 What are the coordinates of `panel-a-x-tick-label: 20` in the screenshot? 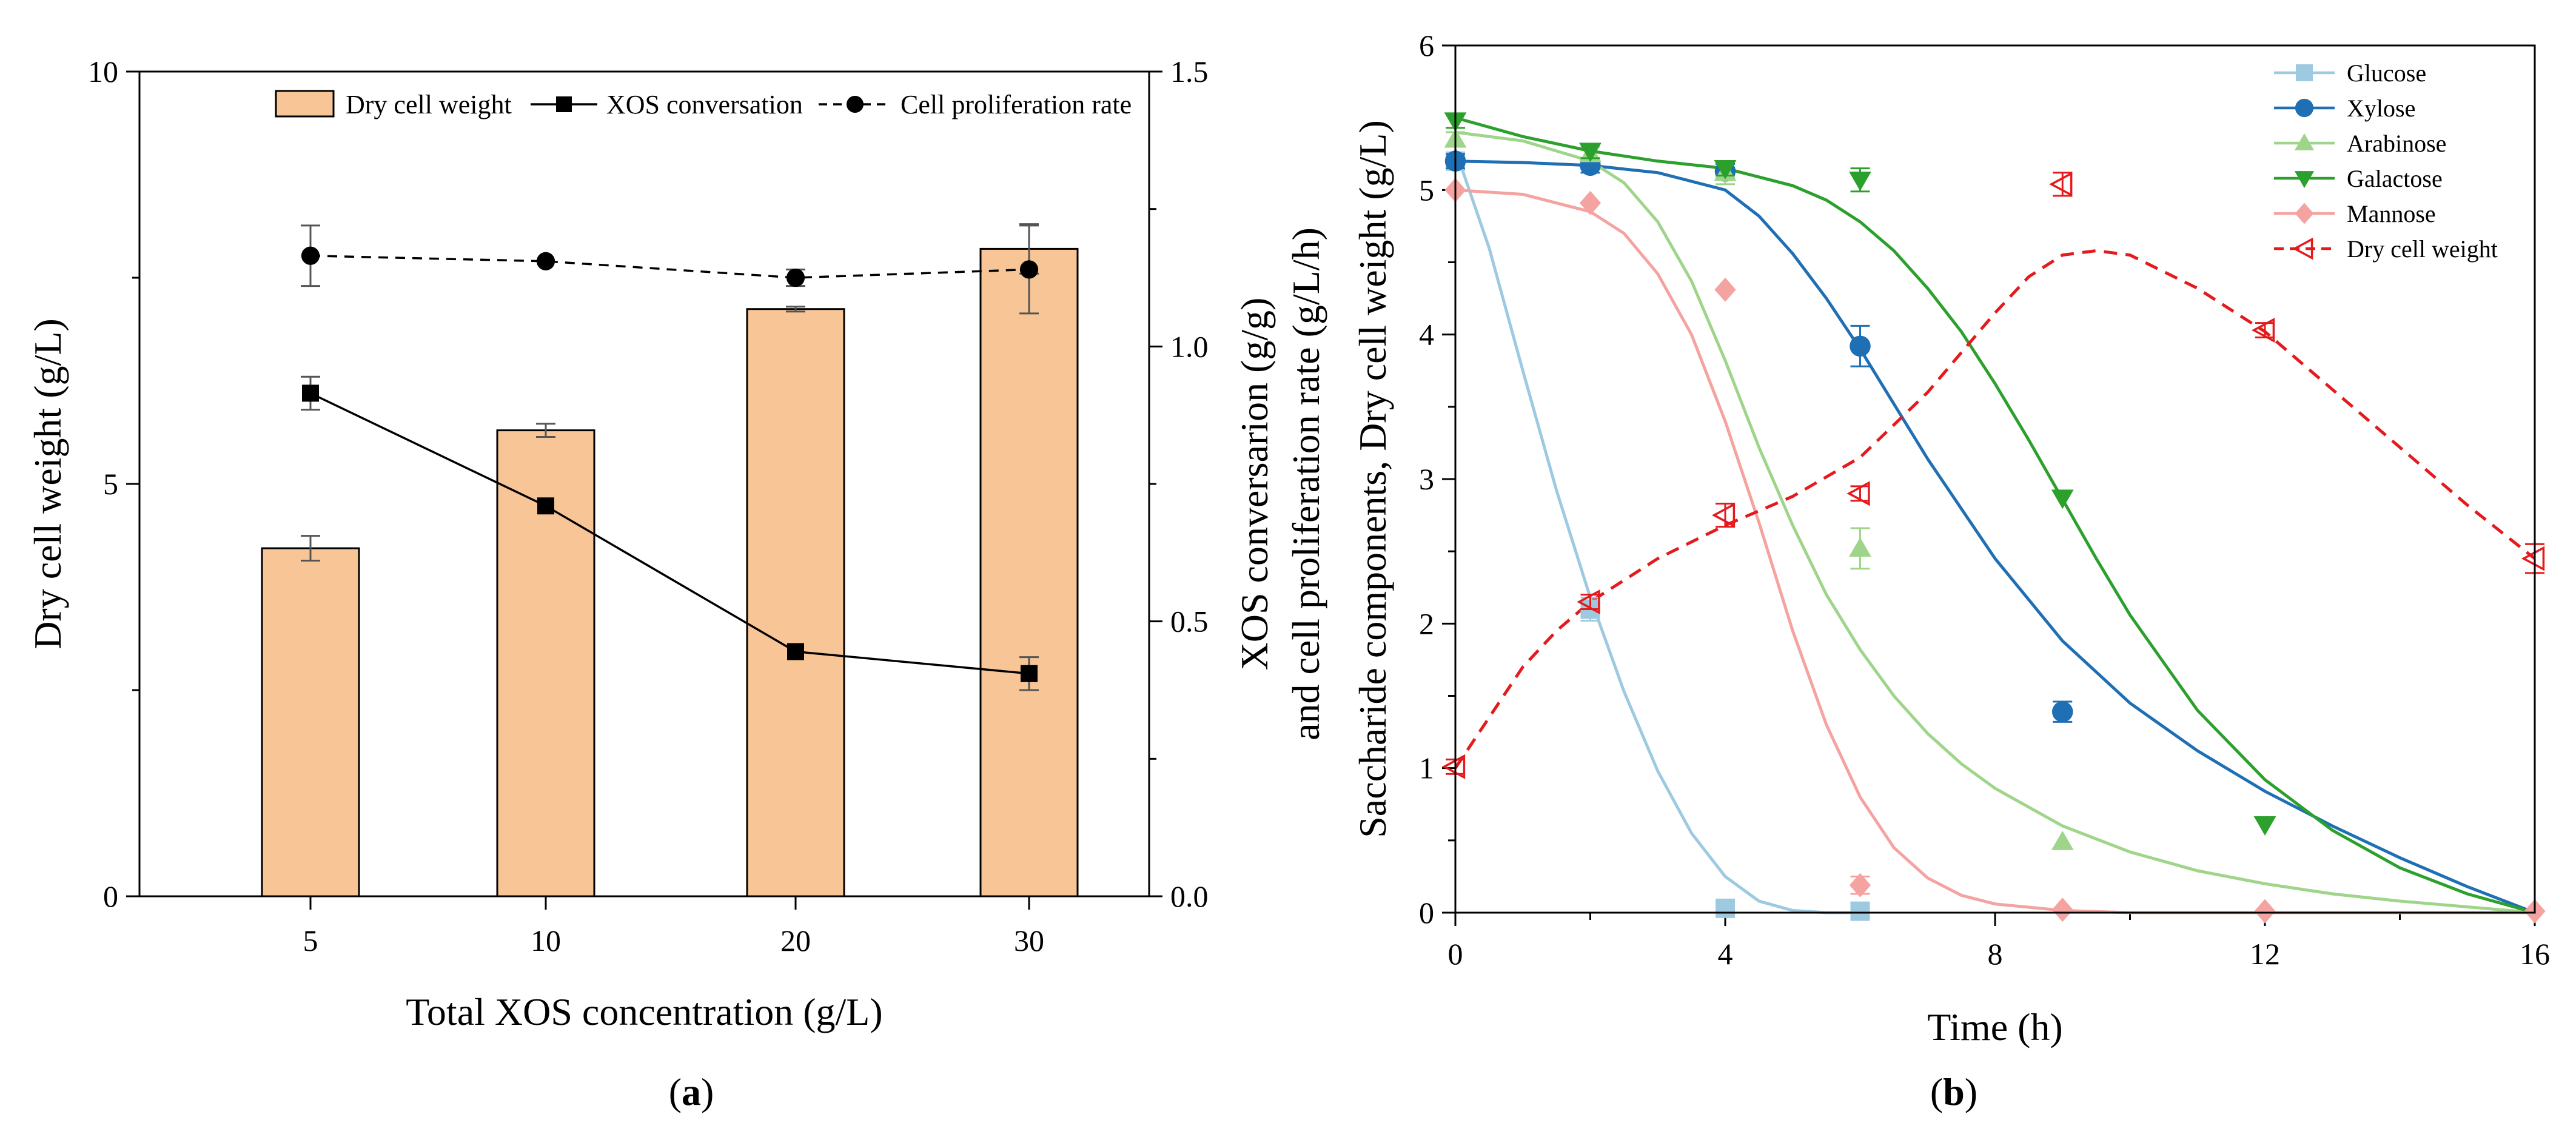 It's located at (795, 941).